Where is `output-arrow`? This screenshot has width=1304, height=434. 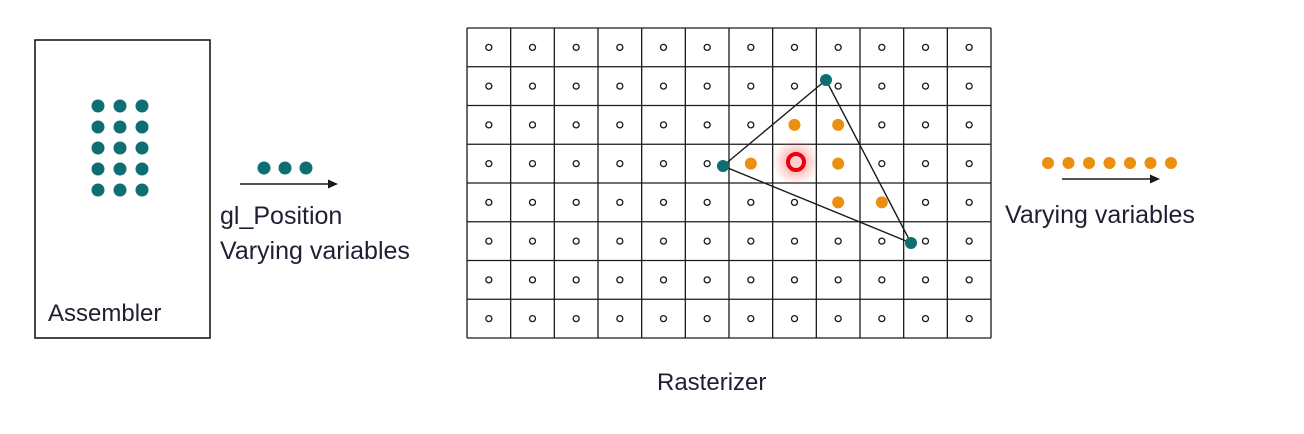
output-arrow is located at coordinates (1109, 170).